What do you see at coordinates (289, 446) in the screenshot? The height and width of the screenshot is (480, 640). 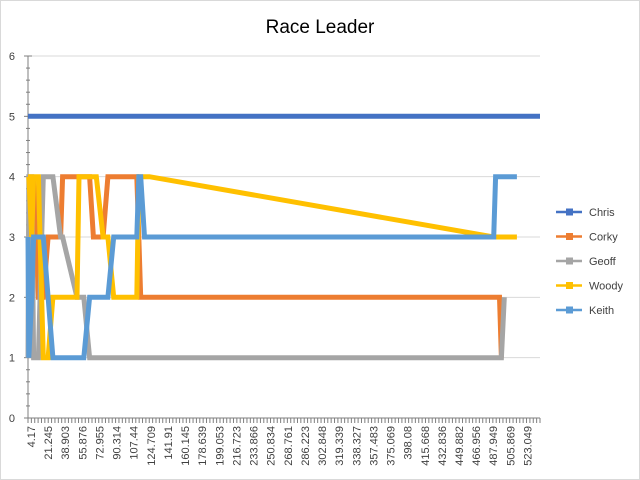 I see `x-tick-label: 268.761` at bounding box center [289, 446].